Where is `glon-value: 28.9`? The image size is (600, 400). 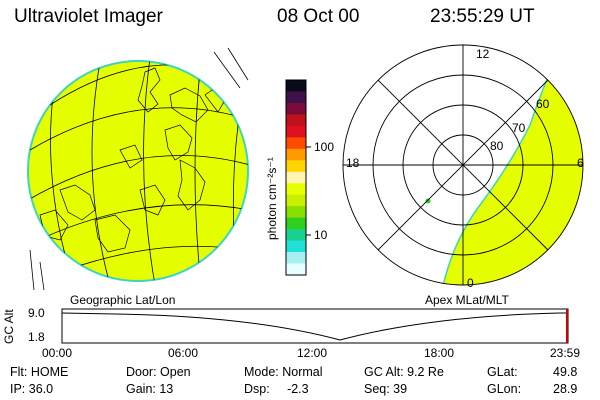 glon-value: 28.9 is located at coordinates (565, 389).